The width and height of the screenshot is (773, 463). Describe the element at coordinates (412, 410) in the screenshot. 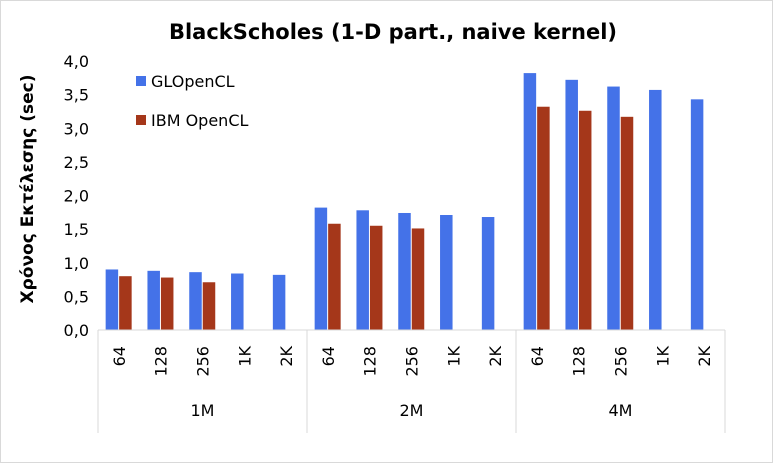

I see `x-group-label: 2M` at that location.